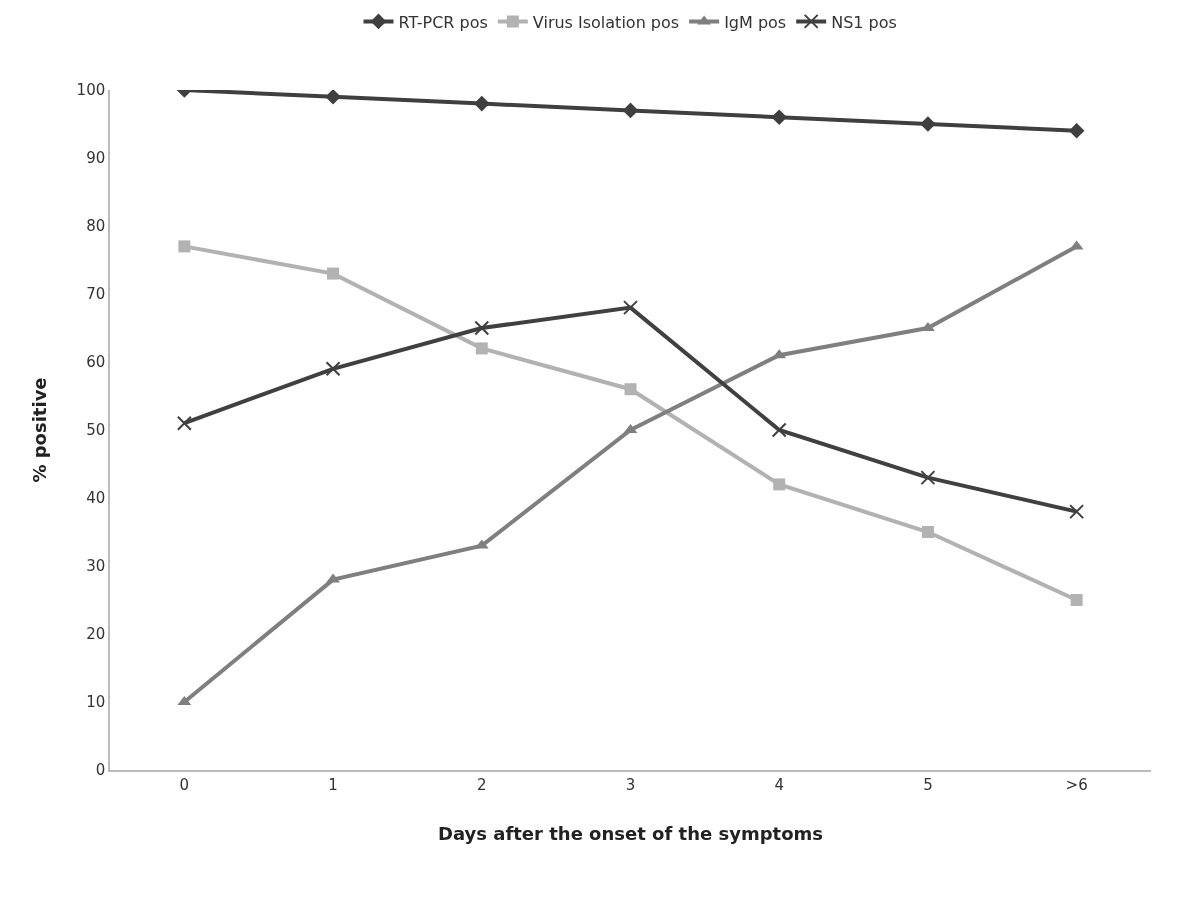 The image size is (1191, 900). What do you see at coordinates (96, 702) in the screenshot?
I see `y-tick-label: 10` at bounding box center [96, 702].